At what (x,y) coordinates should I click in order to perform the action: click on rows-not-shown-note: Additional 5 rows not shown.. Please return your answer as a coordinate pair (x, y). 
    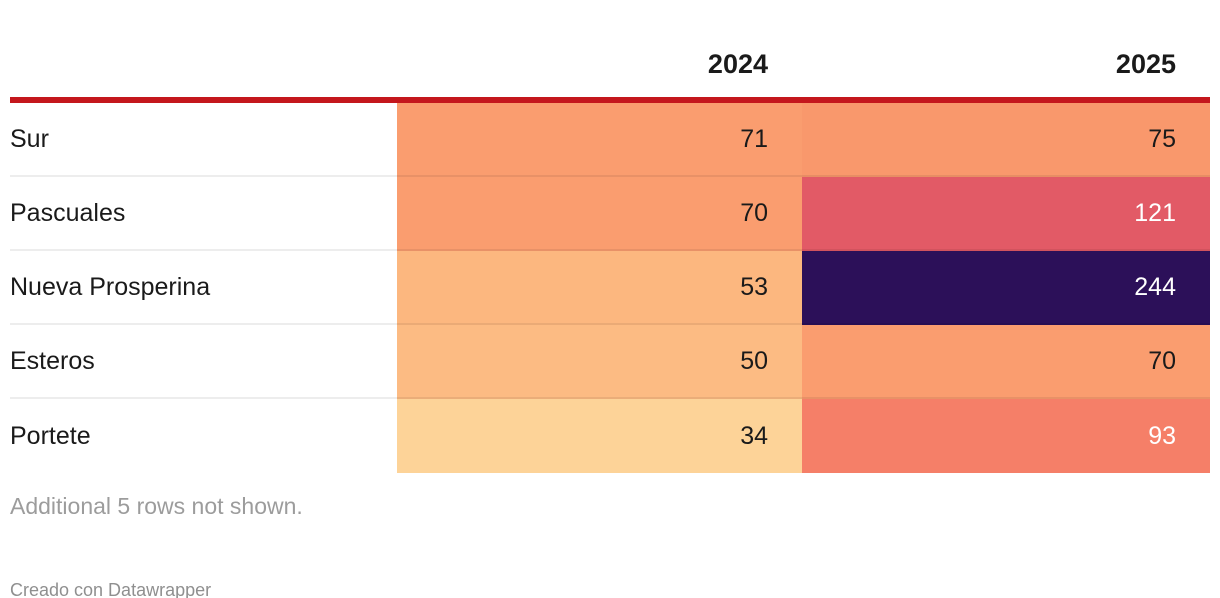
    Looking at the image, I should click on (156, 506).